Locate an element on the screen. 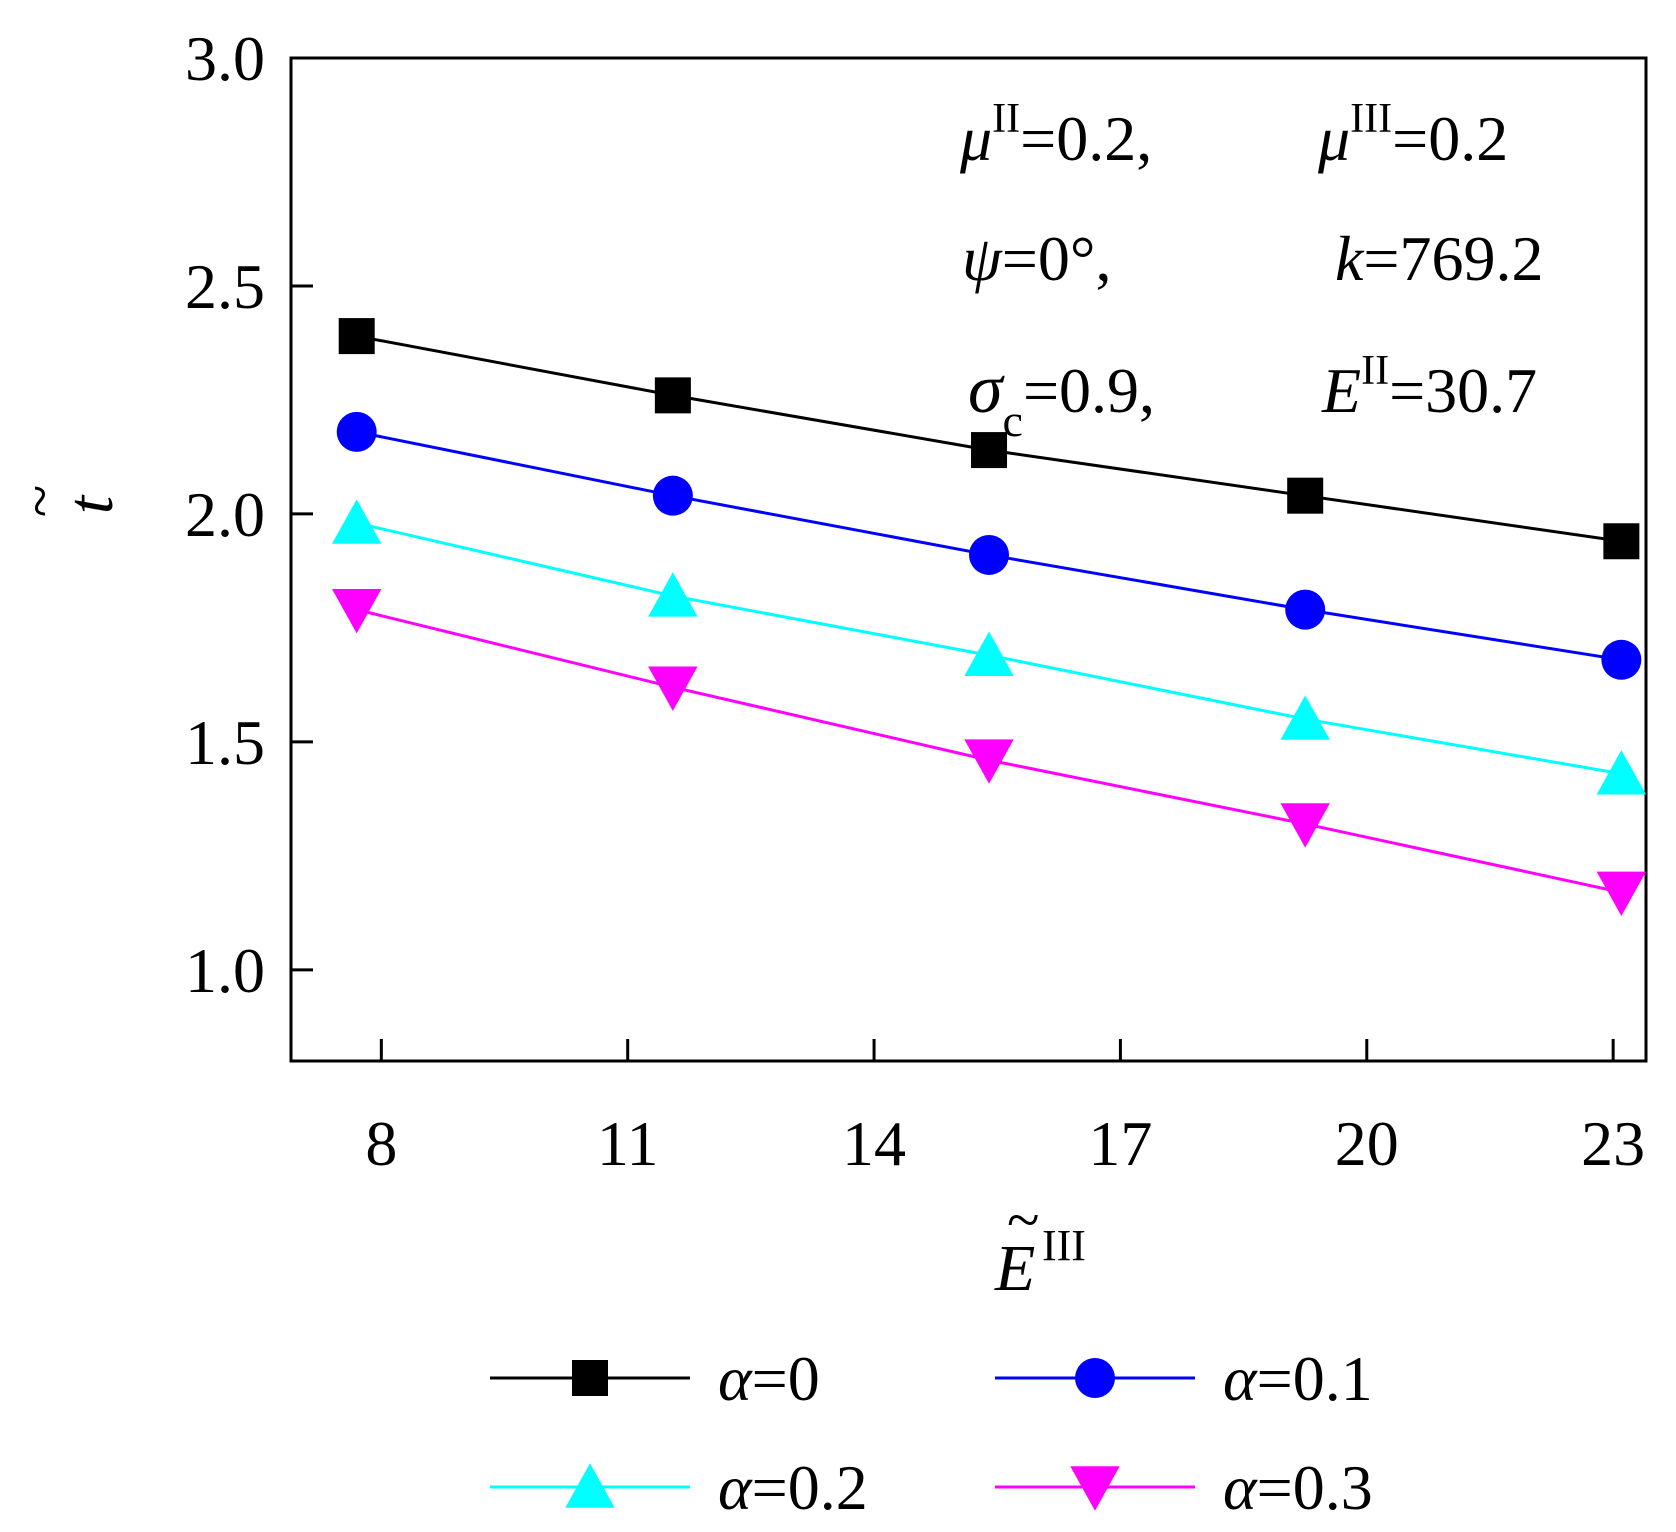 This screenshot has width=1676, height=1532. annotation-sigma: σc=0.9, is located at coordinates (1061, 398).